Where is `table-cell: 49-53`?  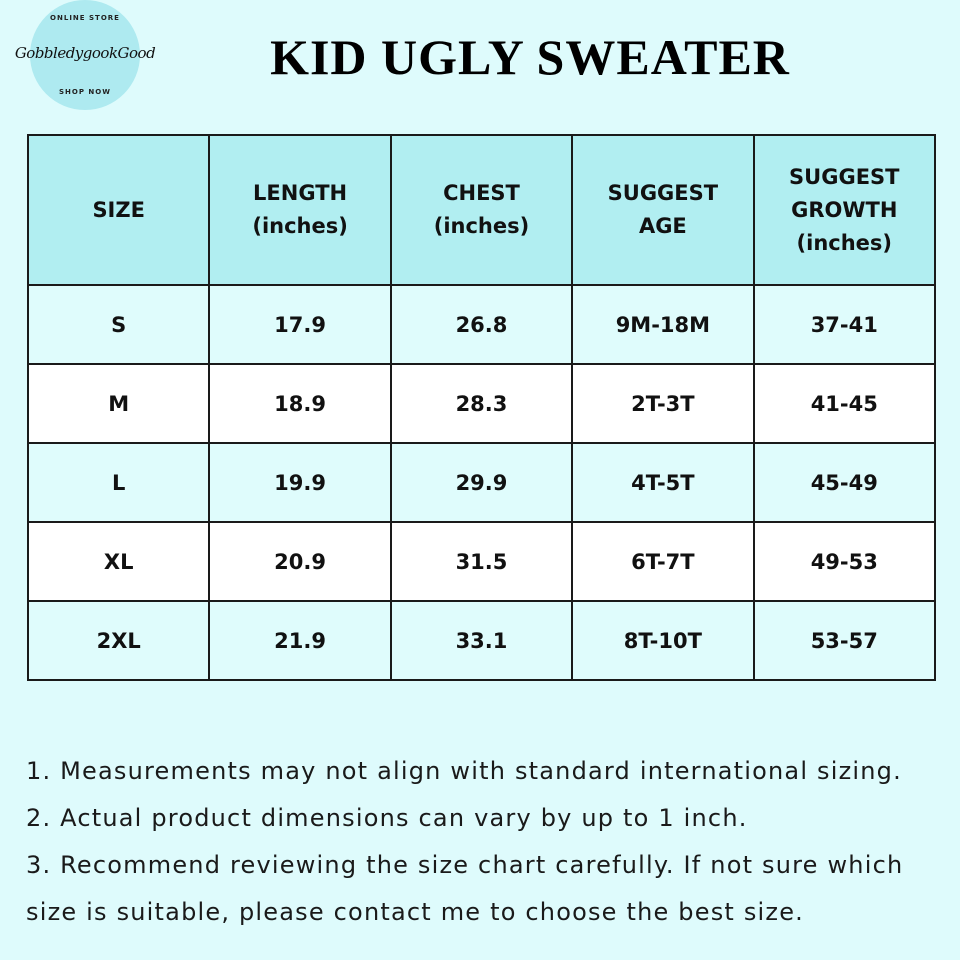
table-cell: 49-53 is located at coordinates (844, 561).